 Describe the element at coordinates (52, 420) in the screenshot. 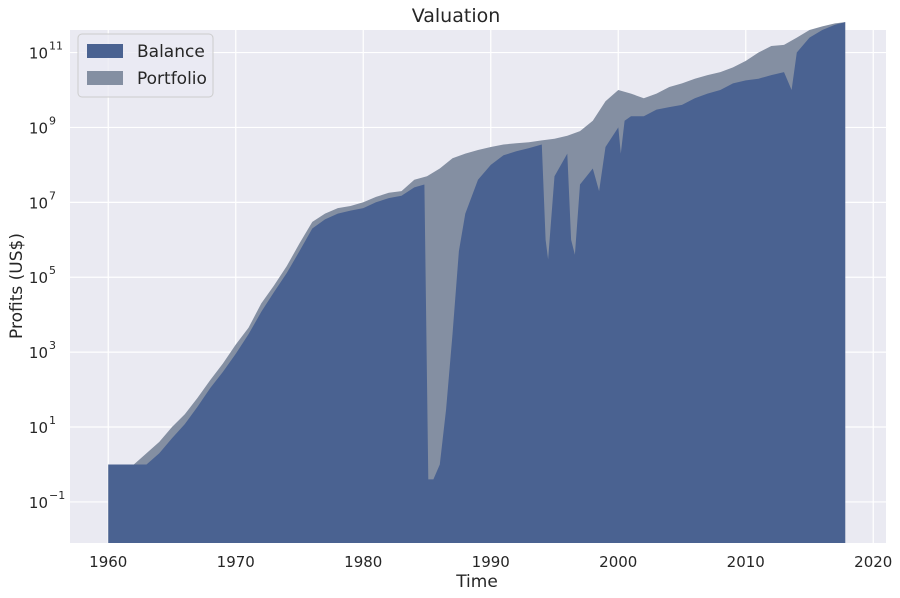

I see `y-tick-exponent: 1` at that location.